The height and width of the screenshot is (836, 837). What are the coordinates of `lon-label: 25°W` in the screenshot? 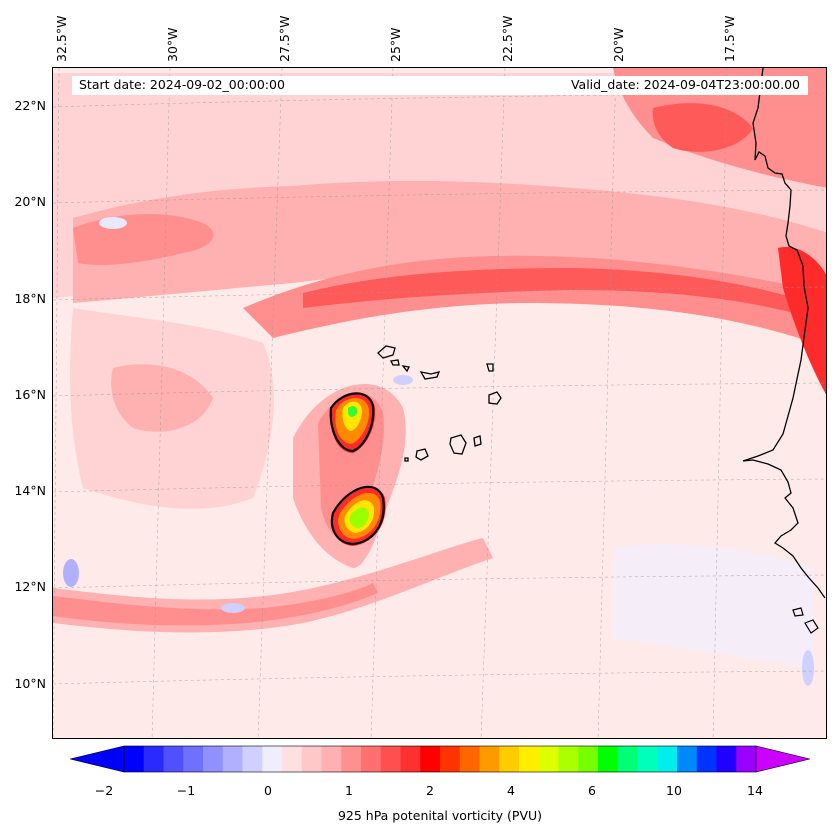 It's located at (395, 44).